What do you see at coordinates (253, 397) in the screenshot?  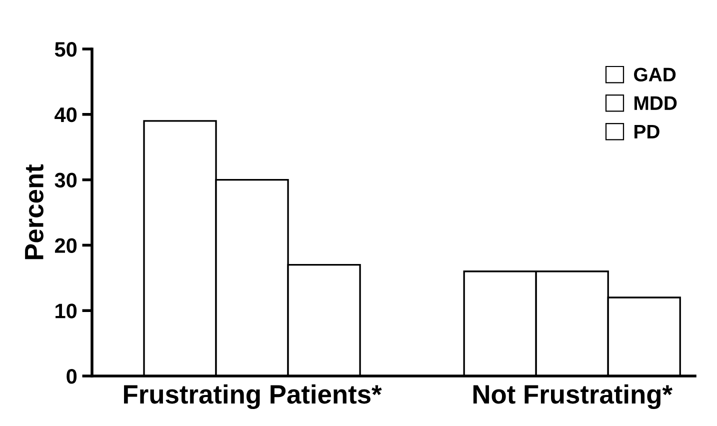 I see `x-tick-label: Frustrating Patients*` at bounding box center [253, 397].